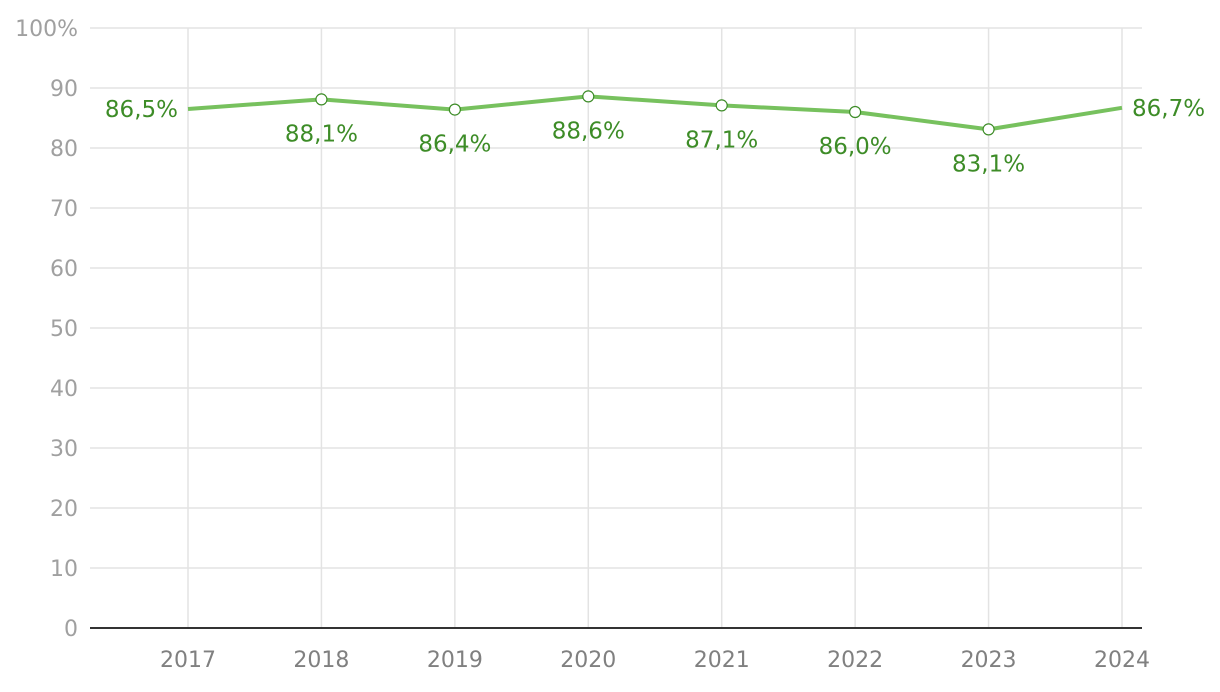  What do you see at coordinates (655, 137) in the screenshot?
I see `data-labels: 86,5% 88,1% 86,4% 88,6% 87,1% 86,0% 83,1% 86,7%` at bounding box center [655, 137].